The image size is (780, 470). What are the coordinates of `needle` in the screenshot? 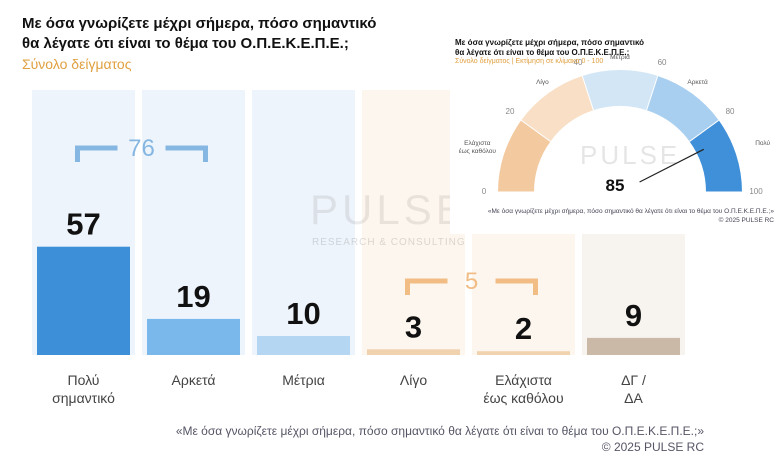 It's located at (672, 165).